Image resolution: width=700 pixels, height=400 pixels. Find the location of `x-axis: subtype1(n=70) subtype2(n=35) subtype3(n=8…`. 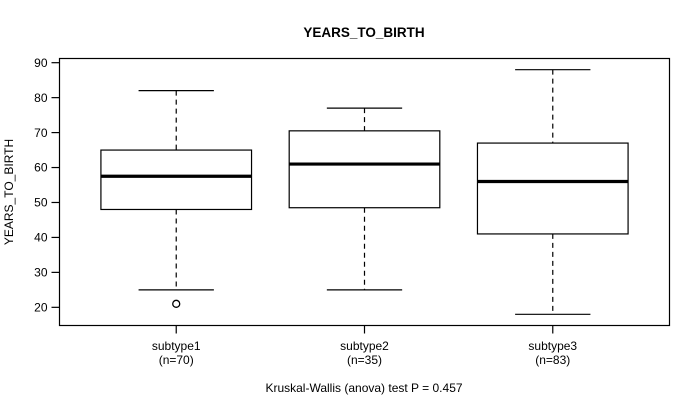

x-axis: subtype1(n=70) subtype2(n=35) subtype3(n=8… is located at coordinates (364, 346).